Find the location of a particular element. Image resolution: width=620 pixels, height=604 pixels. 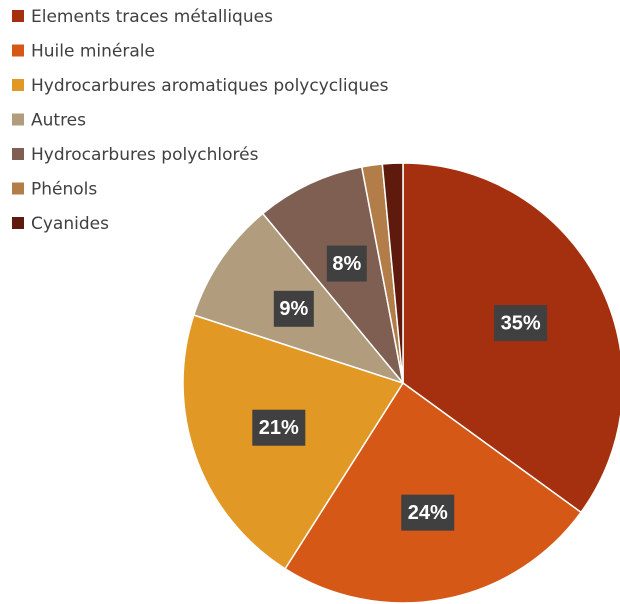

data-label: 24% is located at coordinates (428, 513).